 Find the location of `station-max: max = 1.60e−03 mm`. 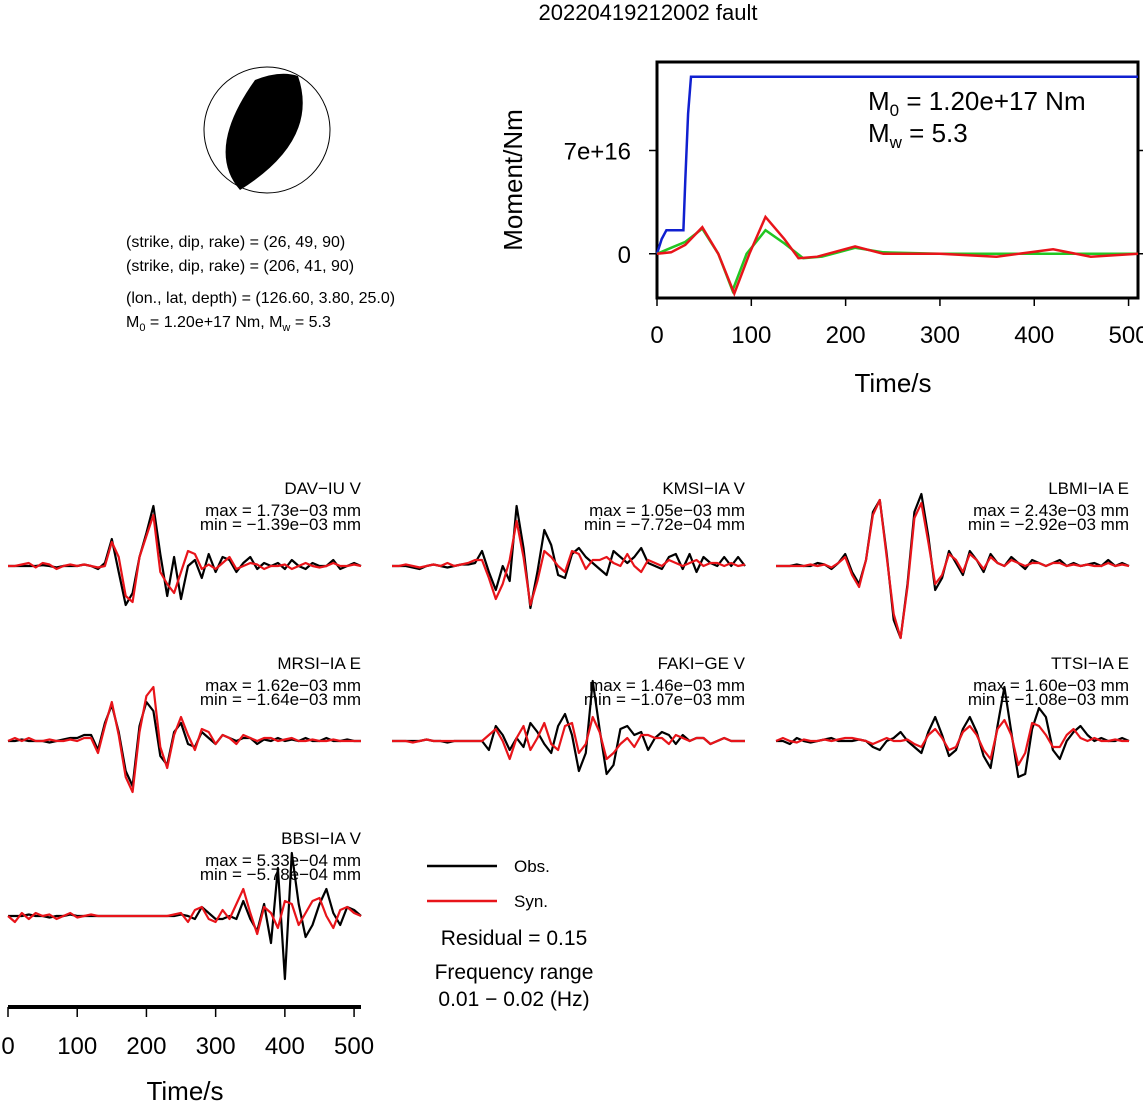

station-max: max = 1.60e−03 mm is located at coordinates (1051, 685).